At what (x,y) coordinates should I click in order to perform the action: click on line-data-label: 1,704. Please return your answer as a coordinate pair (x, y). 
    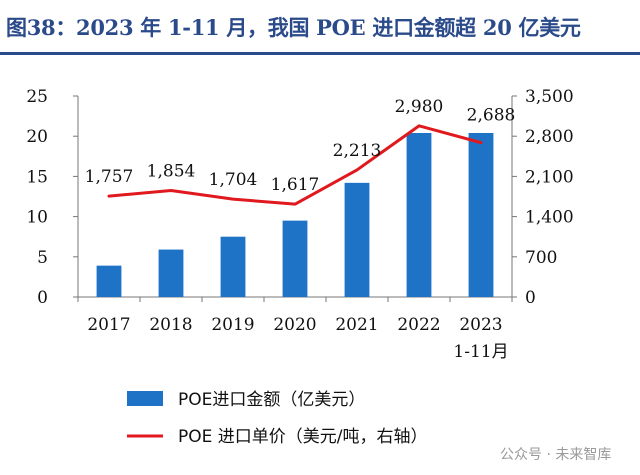
    Looking at the image, I should click on (233, 180).